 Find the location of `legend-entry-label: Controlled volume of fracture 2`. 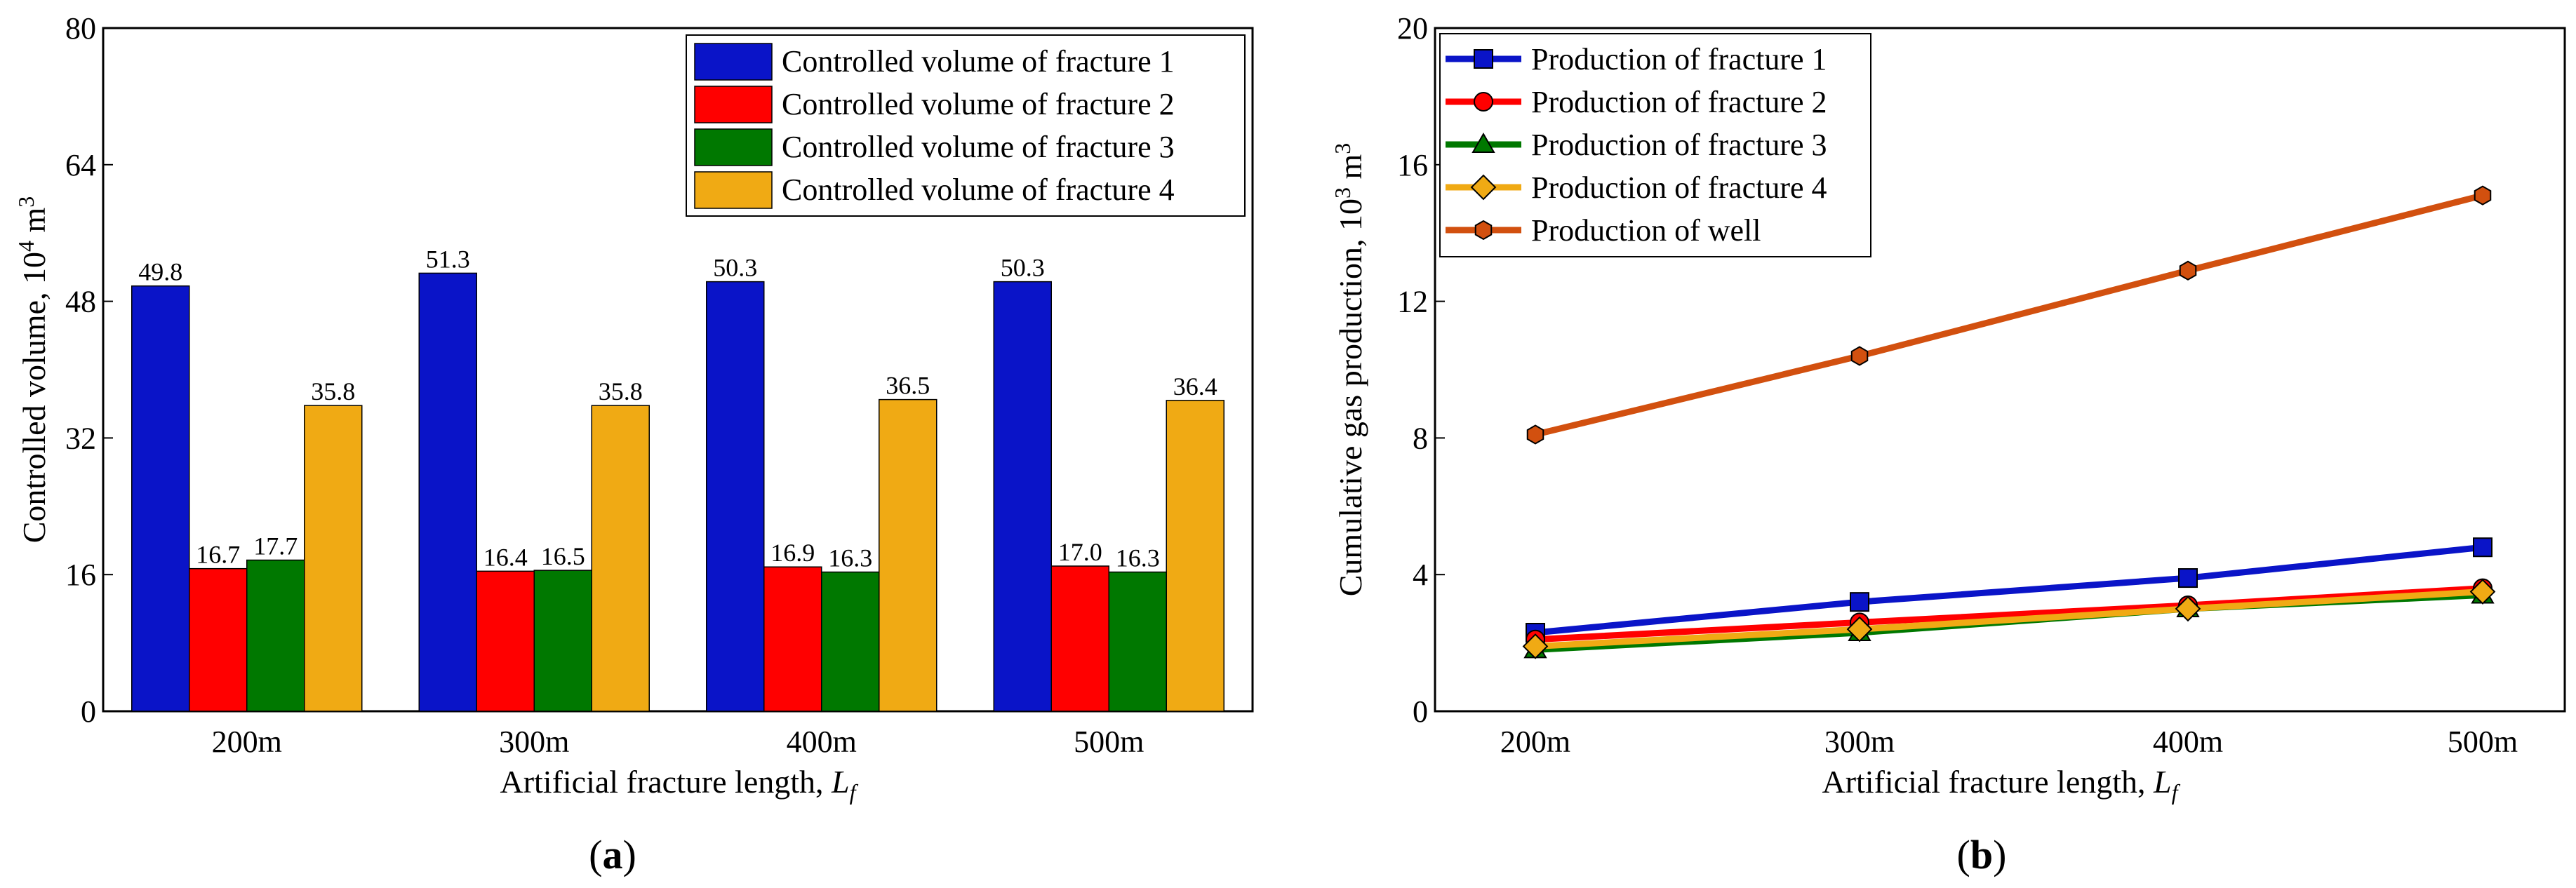

legend-entry-label: Controlled volume of fracture 2 is located at coordinates (978, 104).